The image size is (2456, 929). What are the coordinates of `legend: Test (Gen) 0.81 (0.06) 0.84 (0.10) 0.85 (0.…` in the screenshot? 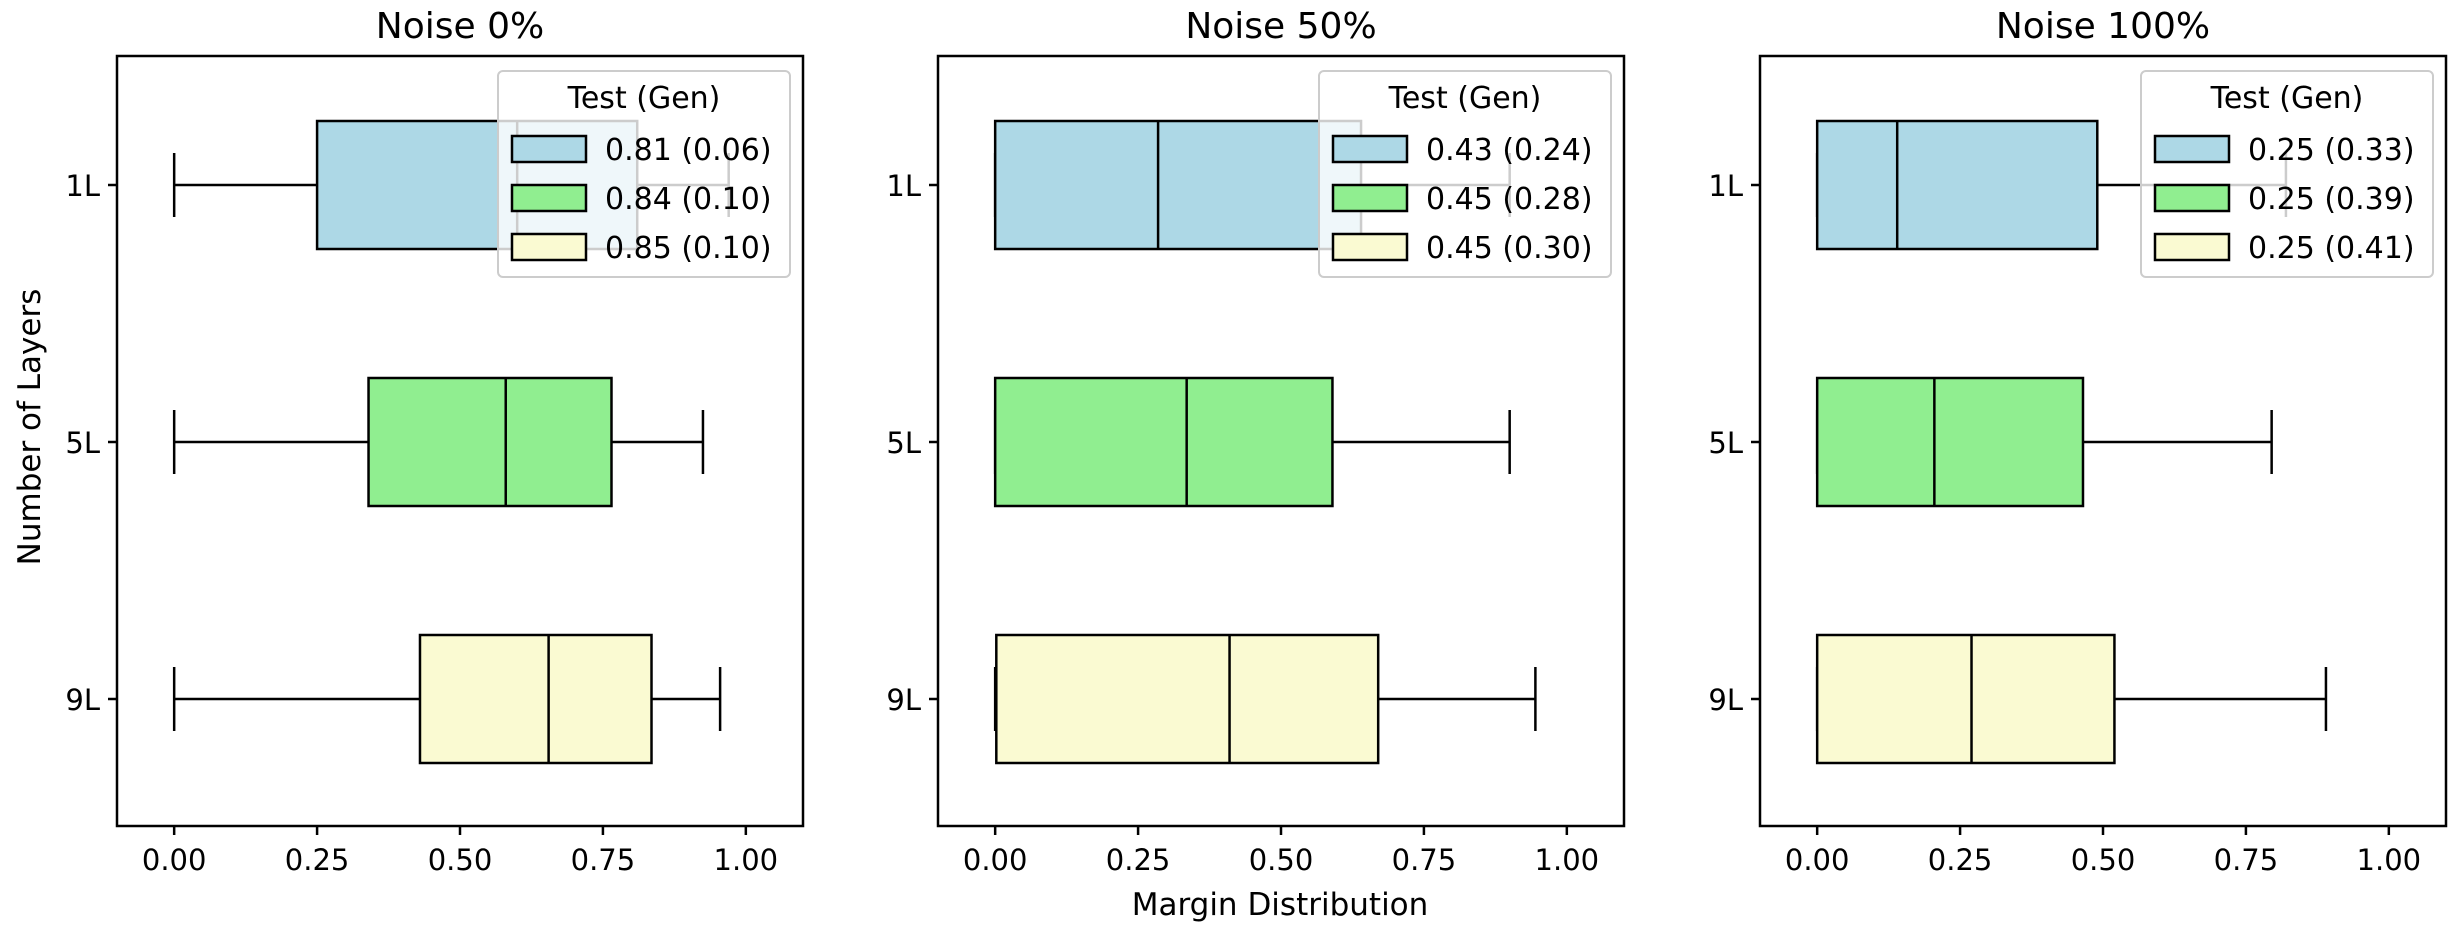 It's located at (644, 174).